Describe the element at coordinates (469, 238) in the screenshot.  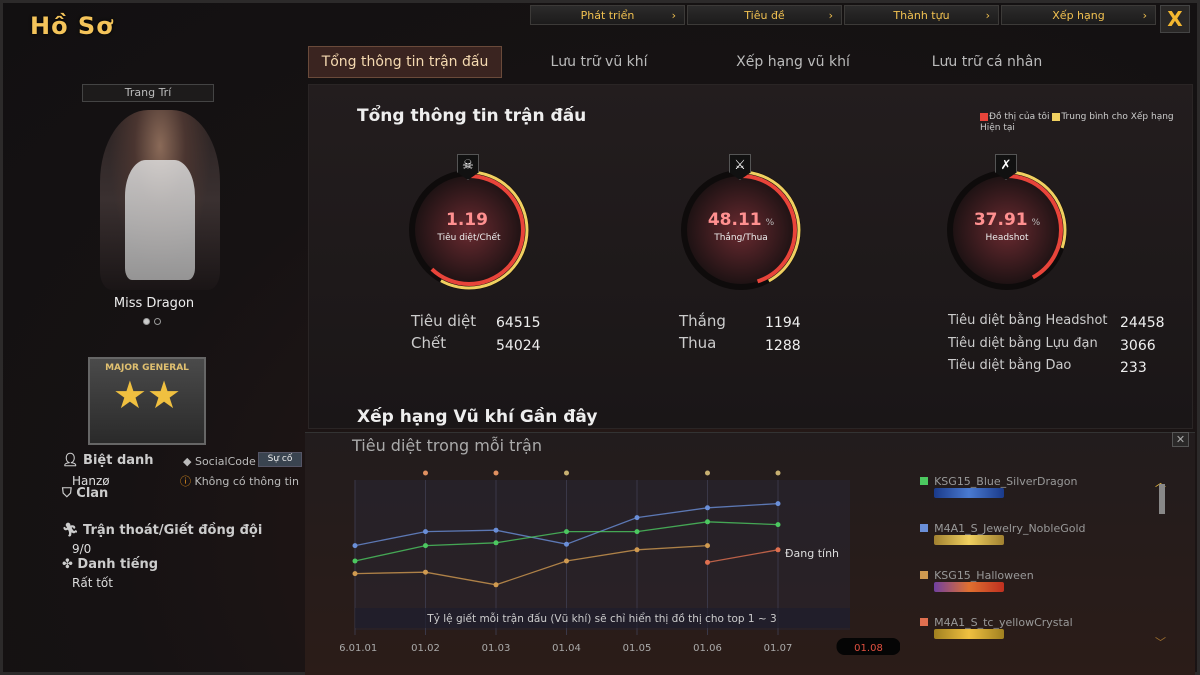
I see `gauge-label: Tiêu diệt/Chết` at that location.